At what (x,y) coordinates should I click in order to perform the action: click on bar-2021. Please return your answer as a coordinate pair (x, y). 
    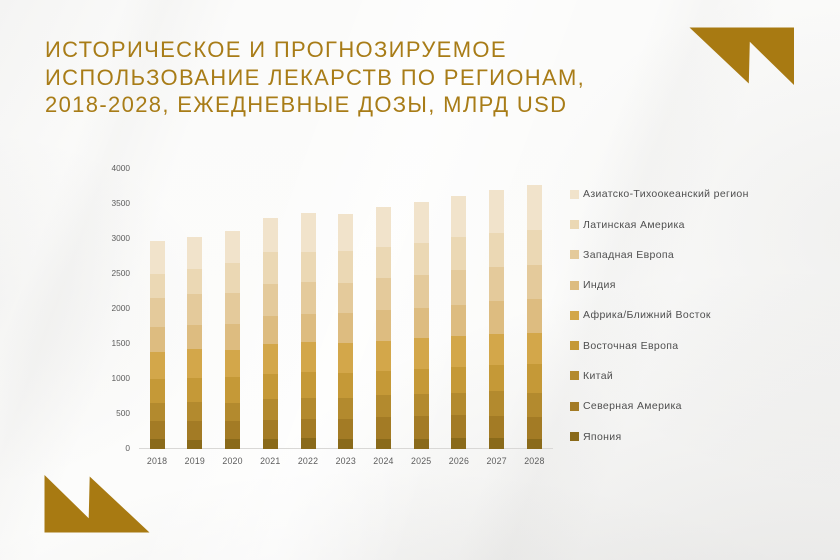
    Looking at the image, I should click on (270, 333).